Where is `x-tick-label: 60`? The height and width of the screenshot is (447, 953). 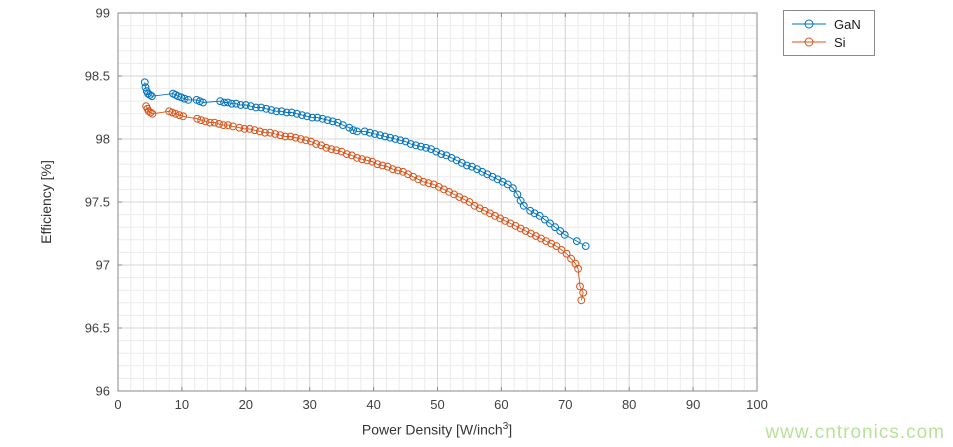 x-tick-label: 60 is located at coordinates (501, 404).